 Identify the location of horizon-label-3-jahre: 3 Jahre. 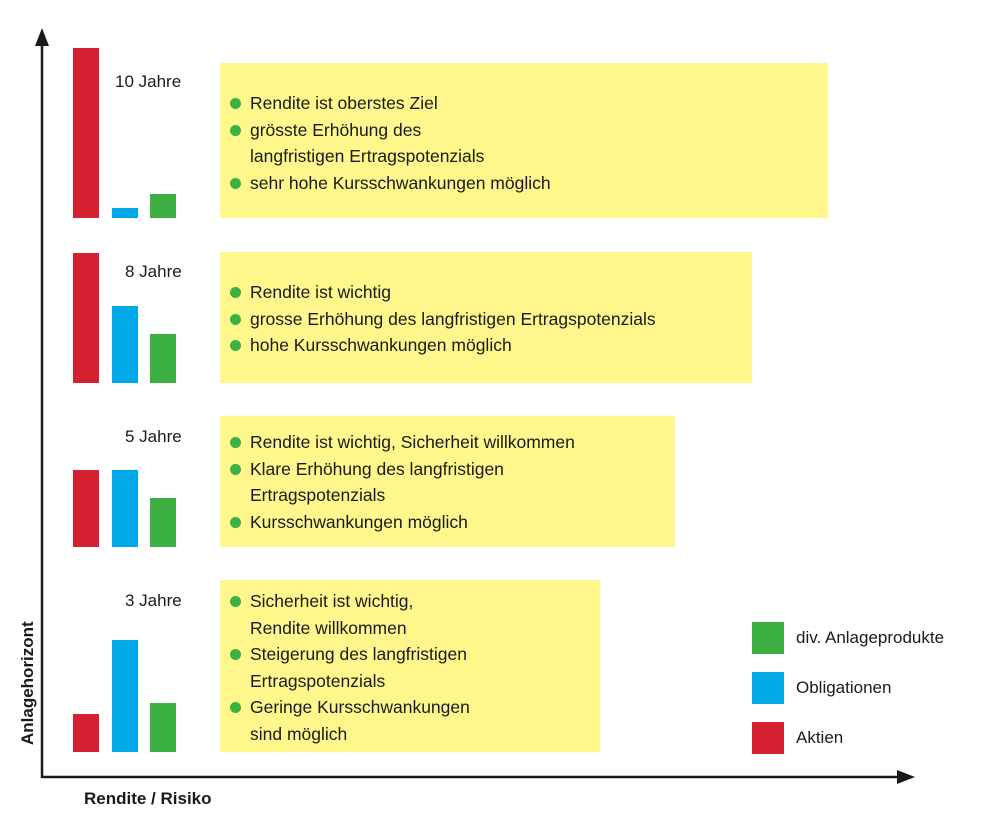
(153, 600).